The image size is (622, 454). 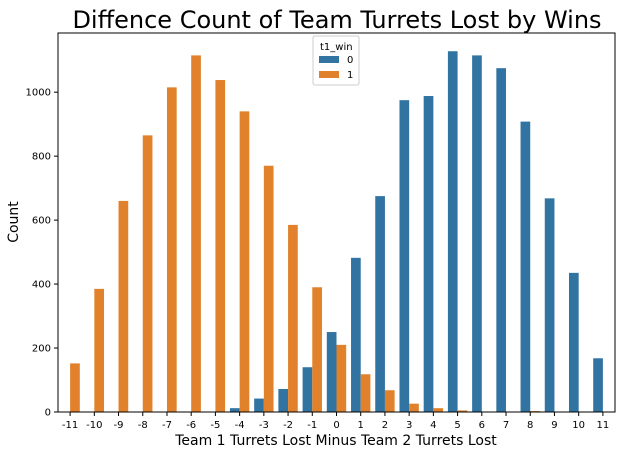 I want to click on x-axis: -11 -10 -9 -8 -7 -6 -5 -4 -3 -2 -1 0 1 2 3 4 5 6 7 8 9 10 11, so click(x=335, y=421).